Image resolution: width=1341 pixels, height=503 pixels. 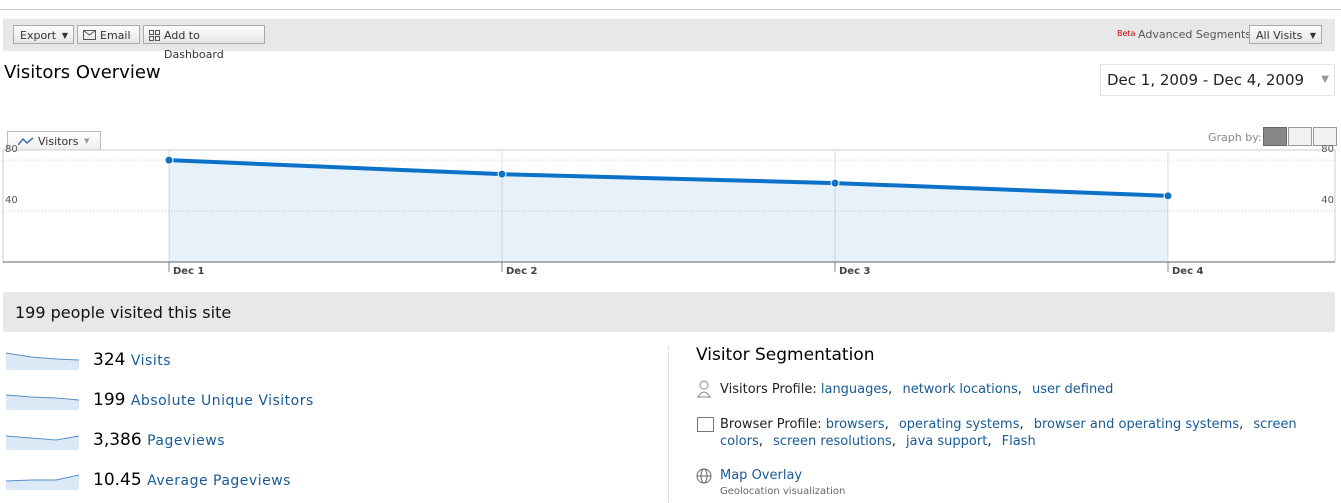 What do you see at coordinates (705, 424) in the screenshot?
I see `browser-icon` at bounding box center [705, 424].